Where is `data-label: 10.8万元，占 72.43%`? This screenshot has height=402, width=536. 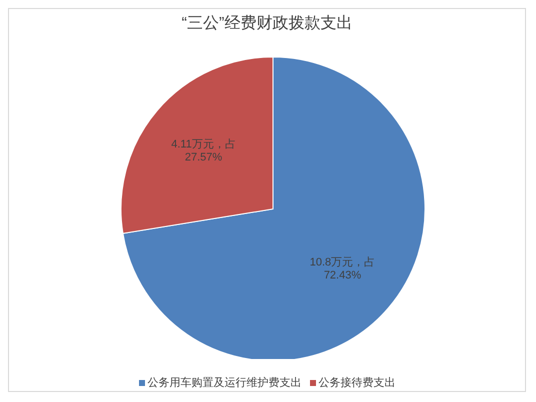 data-label: 10.8万元，占 72.43% is located at coordinates (343, 269).